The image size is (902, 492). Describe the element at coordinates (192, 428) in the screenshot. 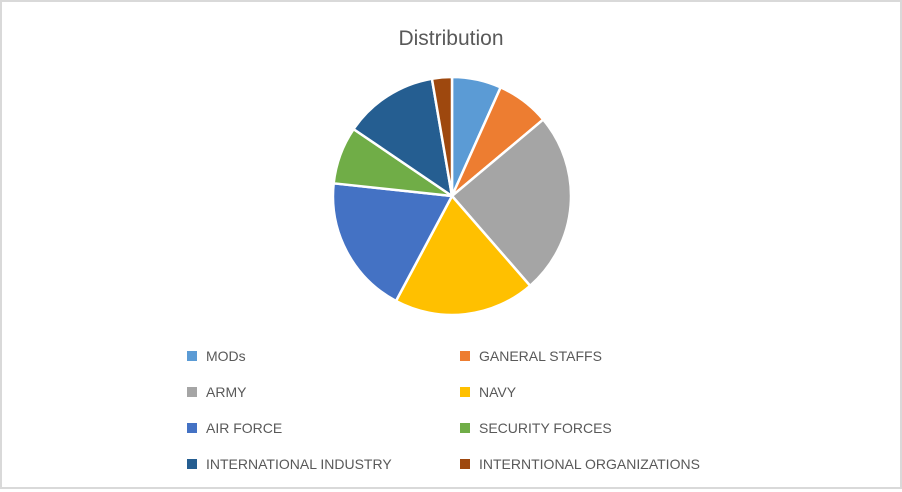

I see `legend-swatch-air-force` at that location.